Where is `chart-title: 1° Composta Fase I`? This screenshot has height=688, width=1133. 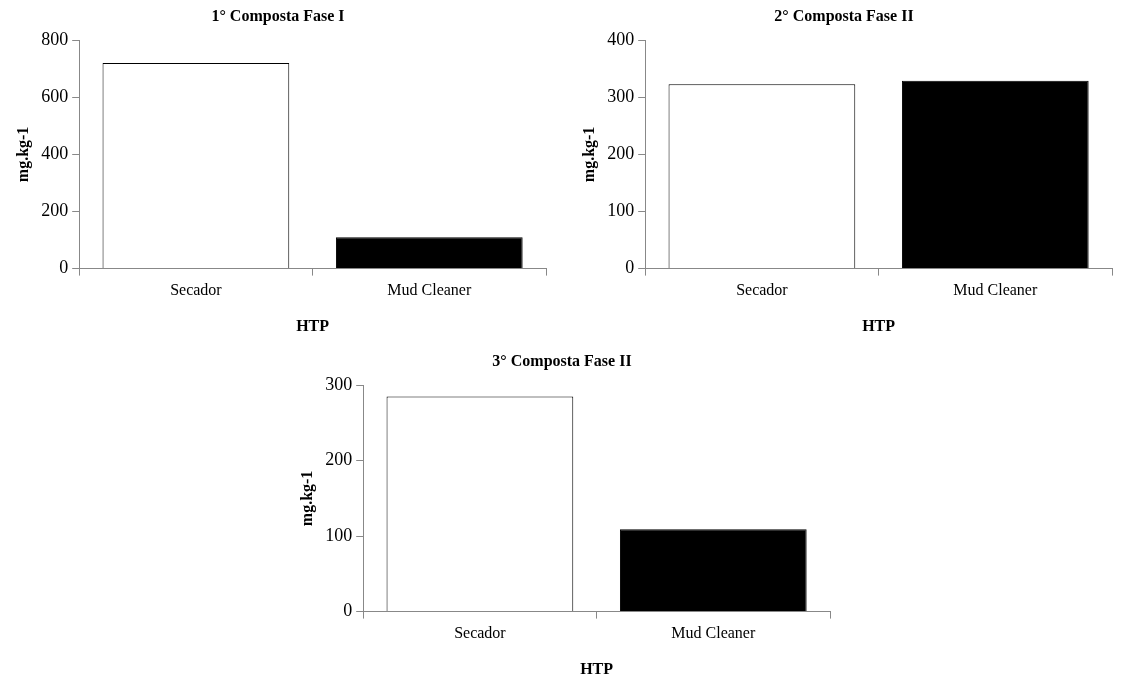 chart-title: 1° Composta Fase I is located at coordinates (278, 15).